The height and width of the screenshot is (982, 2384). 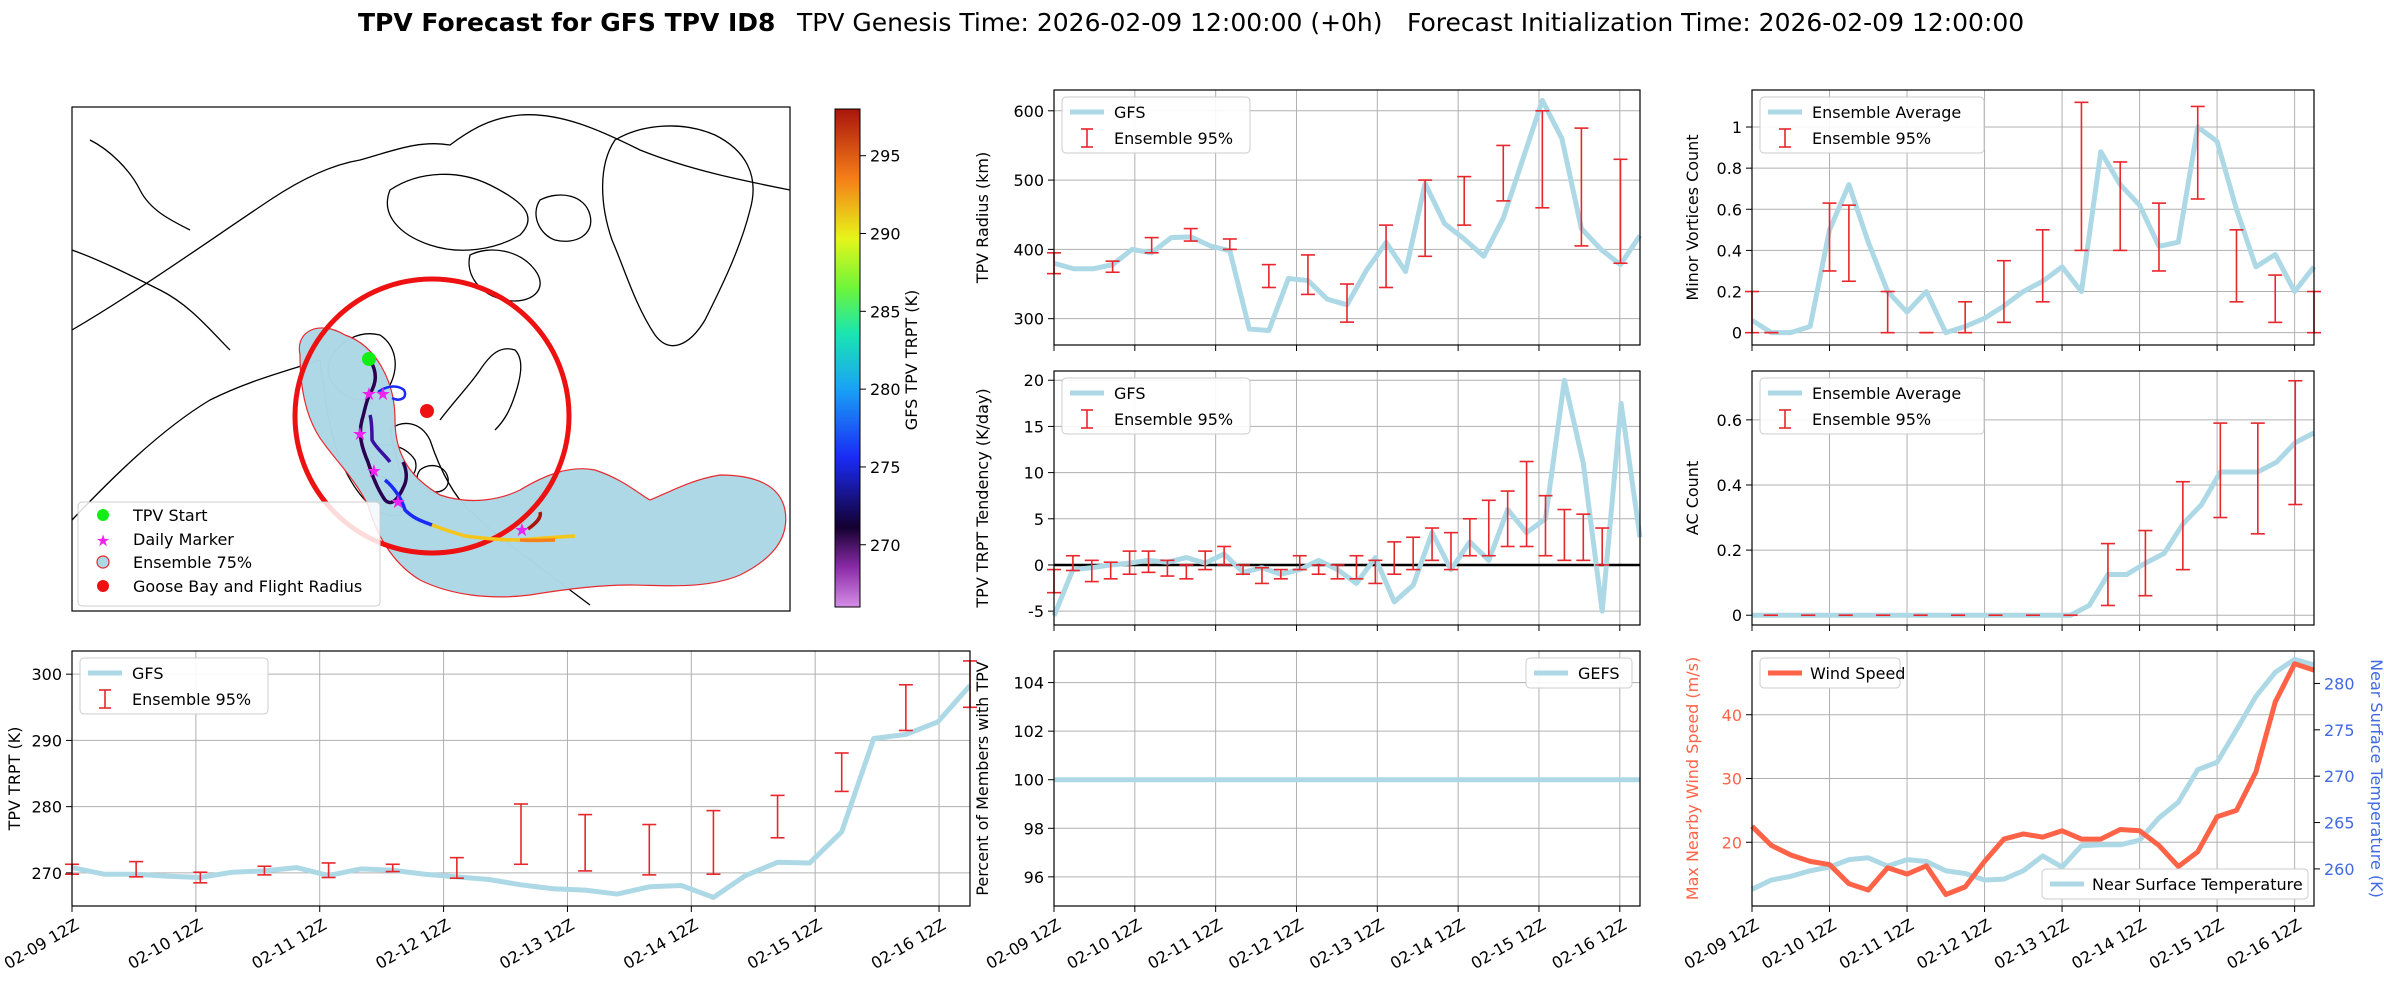 What do you see at coordinates (885, 467) in the screenshot?
I see `colorbar-tick-label: 275` at bounding box center [885, 467].